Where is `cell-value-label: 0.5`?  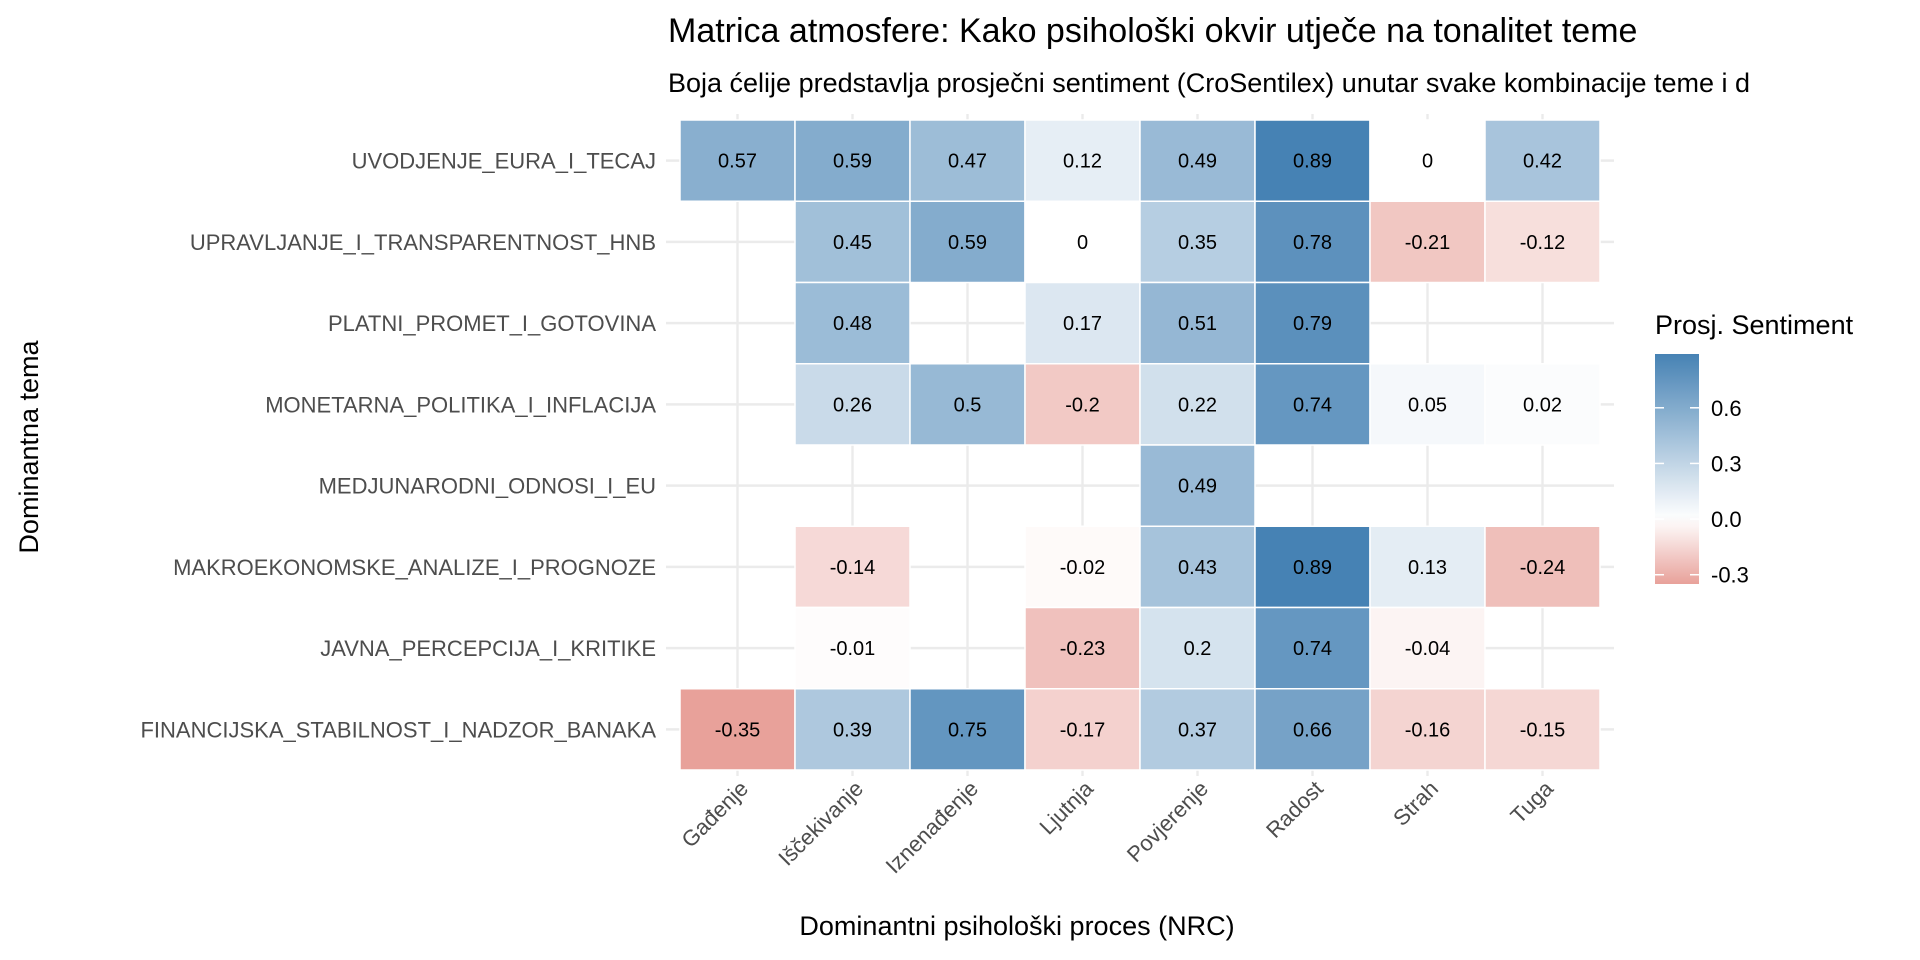
cell-value-label: 0.5 is located at coordinates (968, 405).